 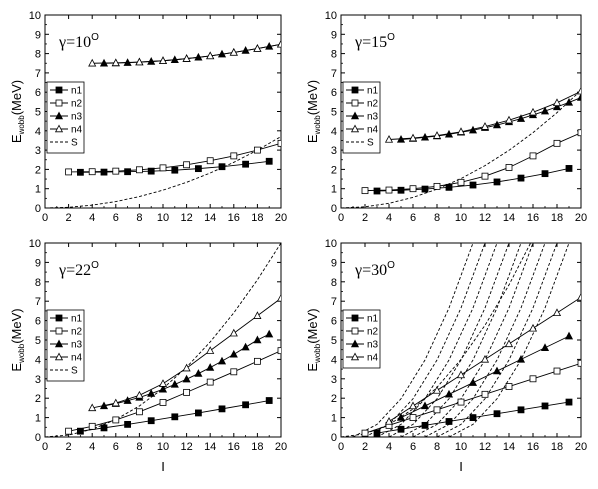 I want to click on y-tick-label: 3, so click(x=334, y=151).